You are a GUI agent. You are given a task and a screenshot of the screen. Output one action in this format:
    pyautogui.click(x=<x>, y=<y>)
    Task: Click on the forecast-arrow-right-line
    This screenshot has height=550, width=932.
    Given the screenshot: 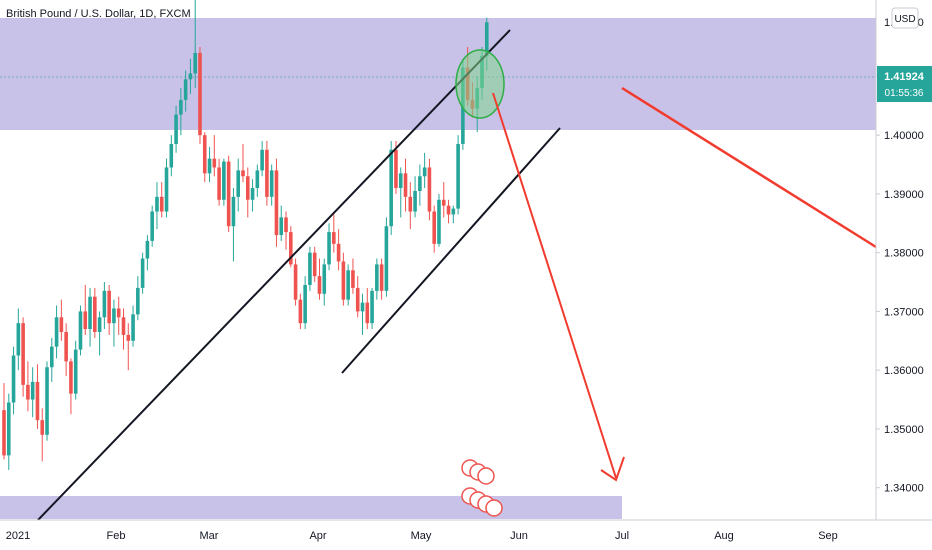 What is the action you would take?
    pyautogui.click(x=749, y=167)
    